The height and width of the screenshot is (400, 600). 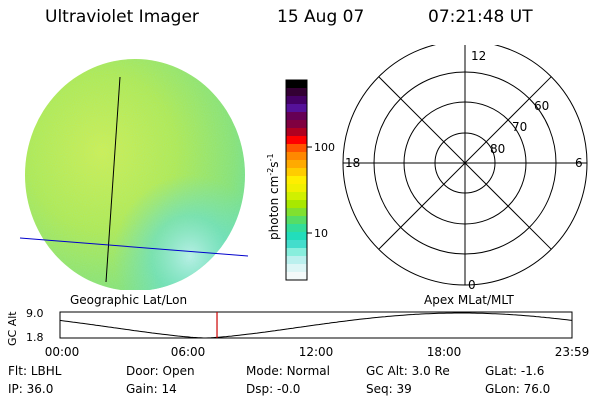 What do you see at coordinates (541, 106) in the screenshot?
I see `mlat-label-60: 60` at bounding box center [541, 106].